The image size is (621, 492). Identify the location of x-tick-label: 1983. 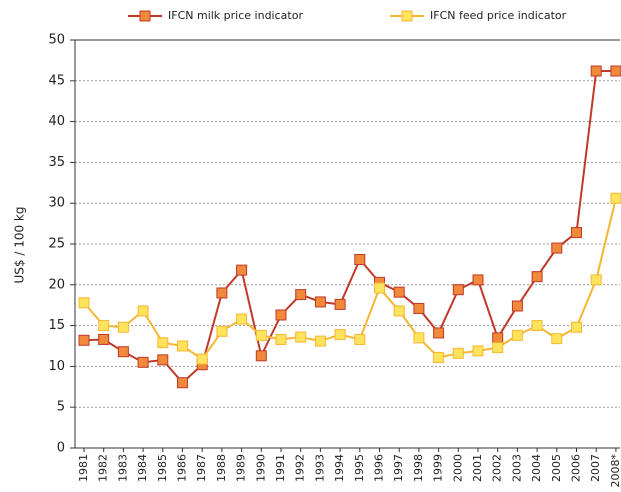
(122, 468).